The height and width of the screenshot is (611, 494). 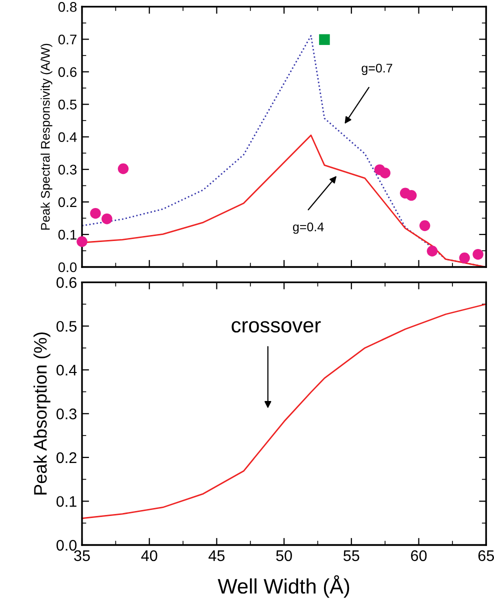 I want to click on x-tick-label: 40, so click(x=149, y=556).